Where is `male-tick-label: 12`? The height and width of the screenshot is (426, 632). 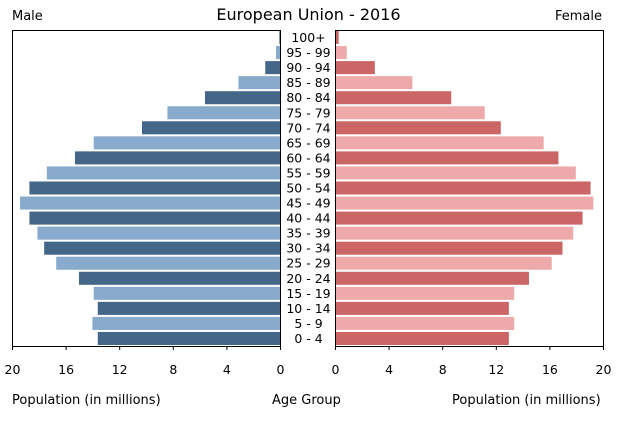 male-tick-label: 12 is located at coordinates (120, 369).